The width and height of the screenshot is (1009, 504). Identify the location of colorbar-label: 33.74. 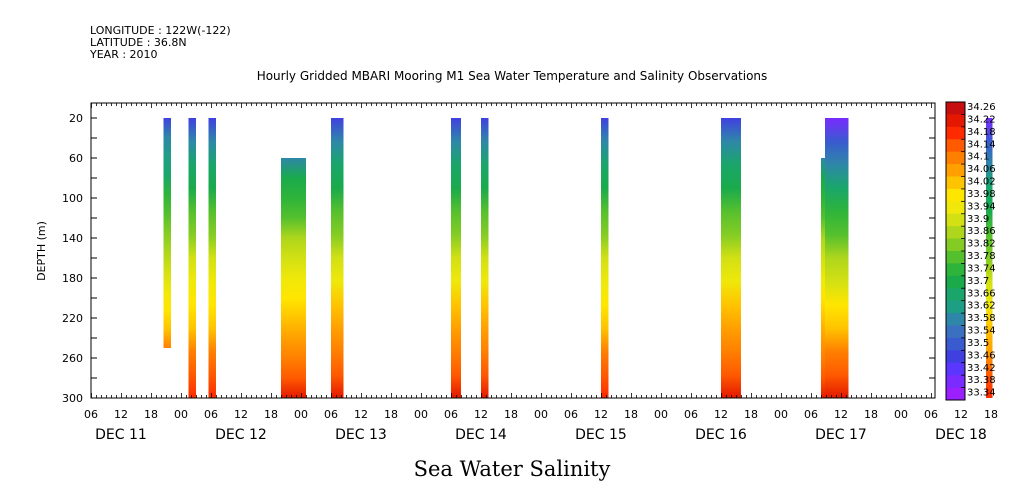
(981, 268).